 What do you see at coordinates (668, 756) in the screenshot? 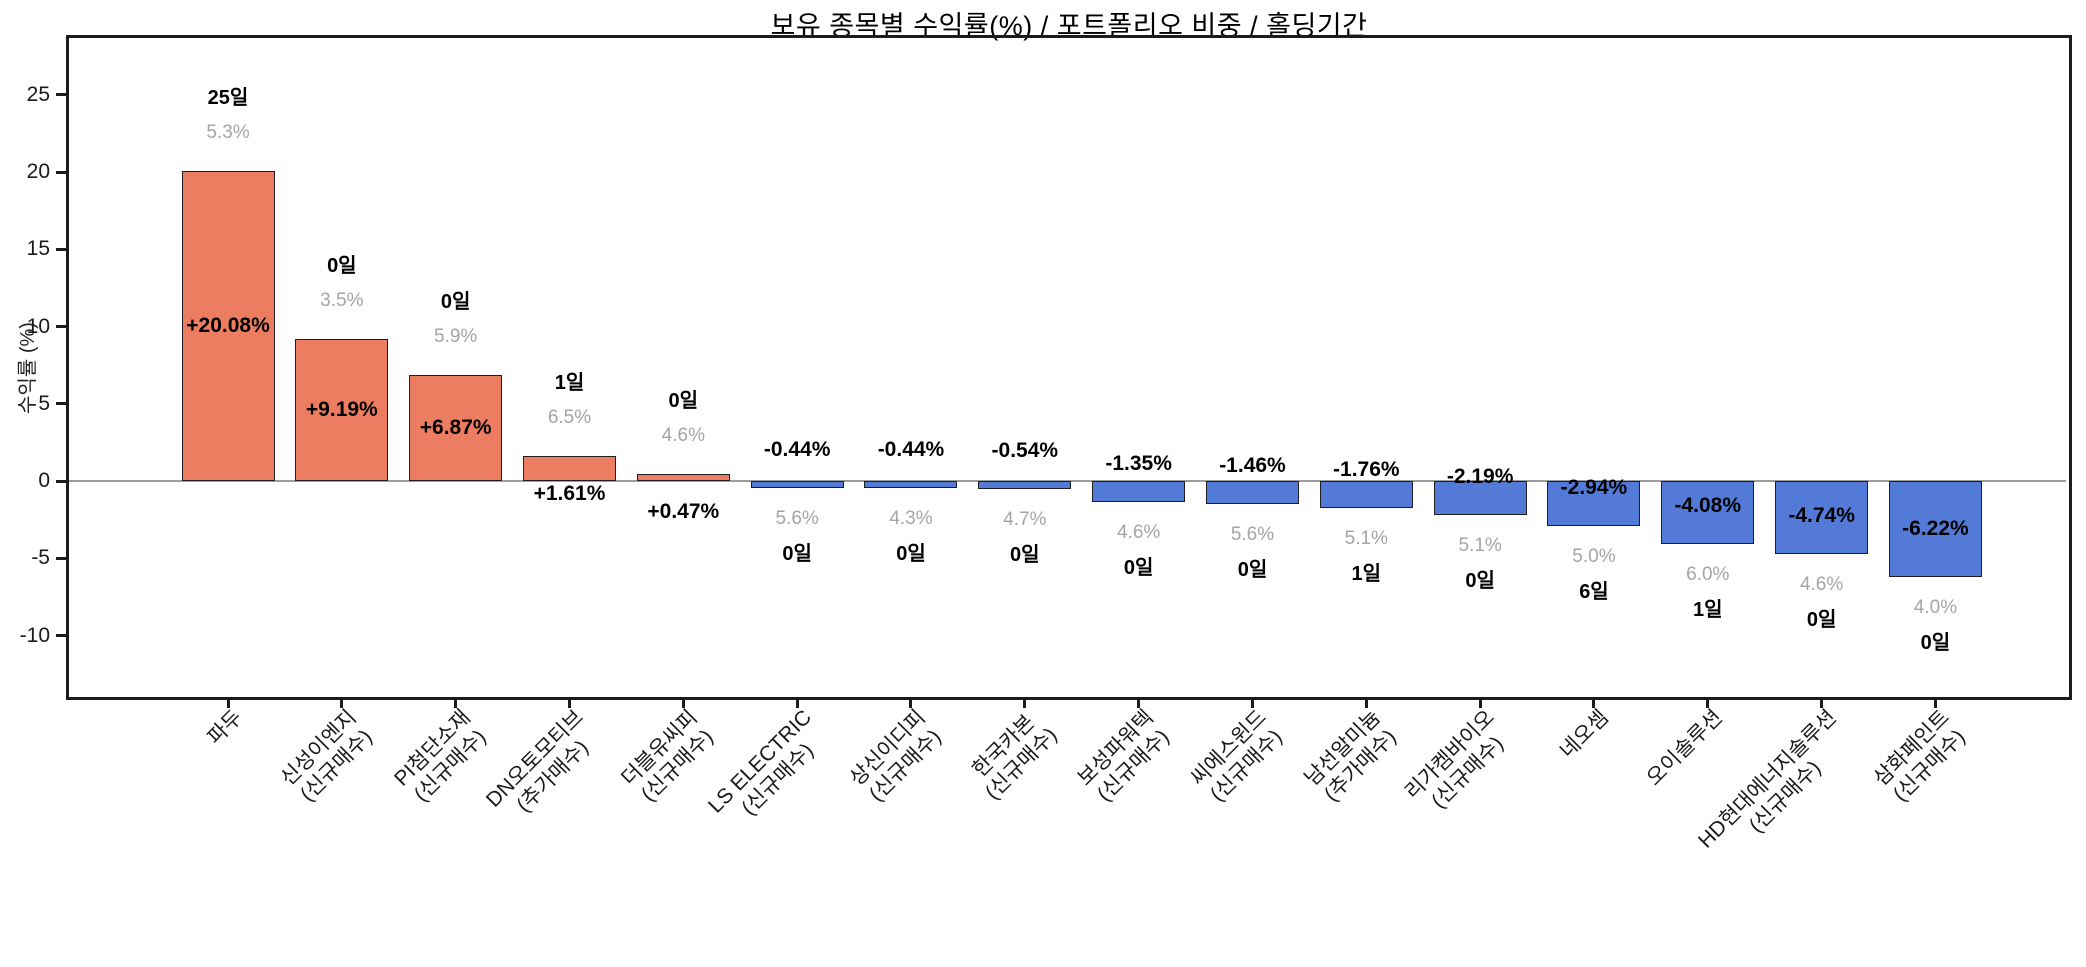
I see `x-category-label-text: 더블유씨피 (신규매수)` at bounding box center [668, 756].